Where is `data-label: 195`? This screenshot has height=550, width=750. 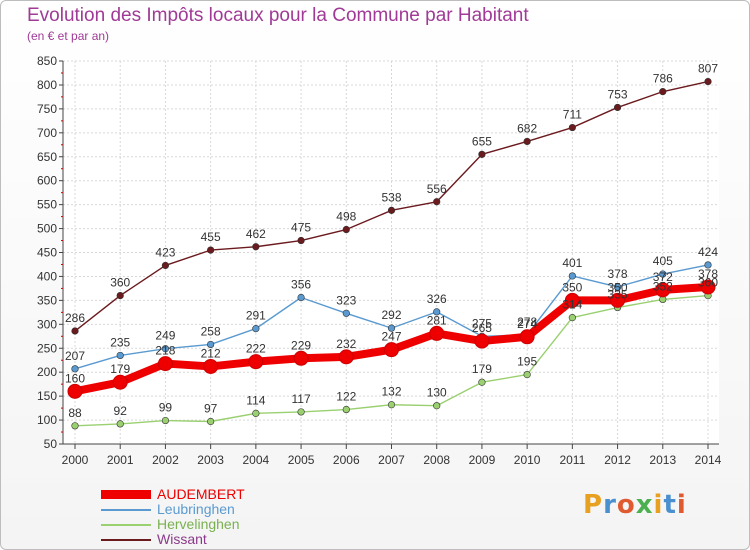 data-label: 195 is located at coordinates (527, 362).